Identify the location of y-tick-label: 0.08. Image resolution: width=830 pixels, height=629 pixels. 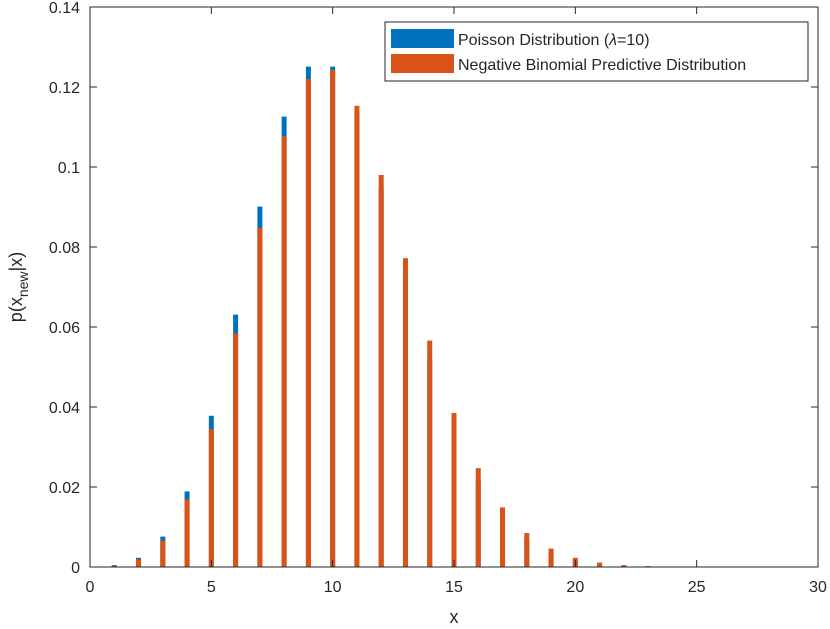
(64, 248).